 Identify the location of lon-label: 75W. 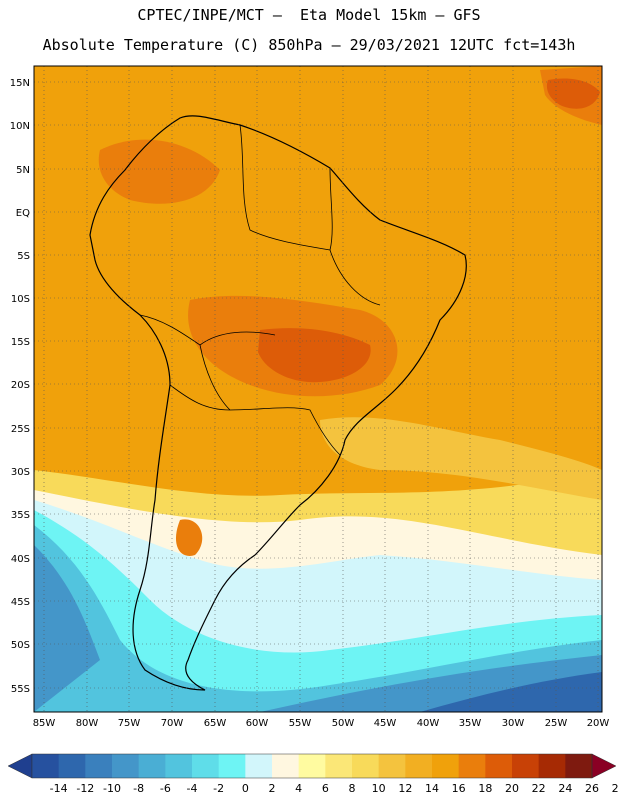
(129, 723).